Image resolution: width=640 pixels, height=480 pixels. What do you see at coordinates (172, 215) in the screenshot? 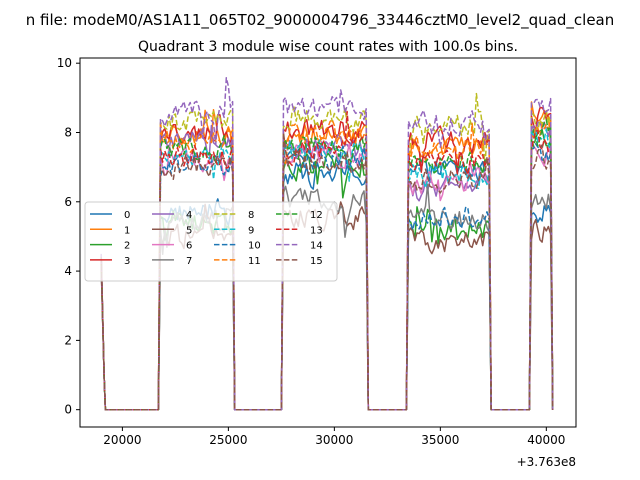
I see `legend-item-4: 4` at bounding box center [172, 215].